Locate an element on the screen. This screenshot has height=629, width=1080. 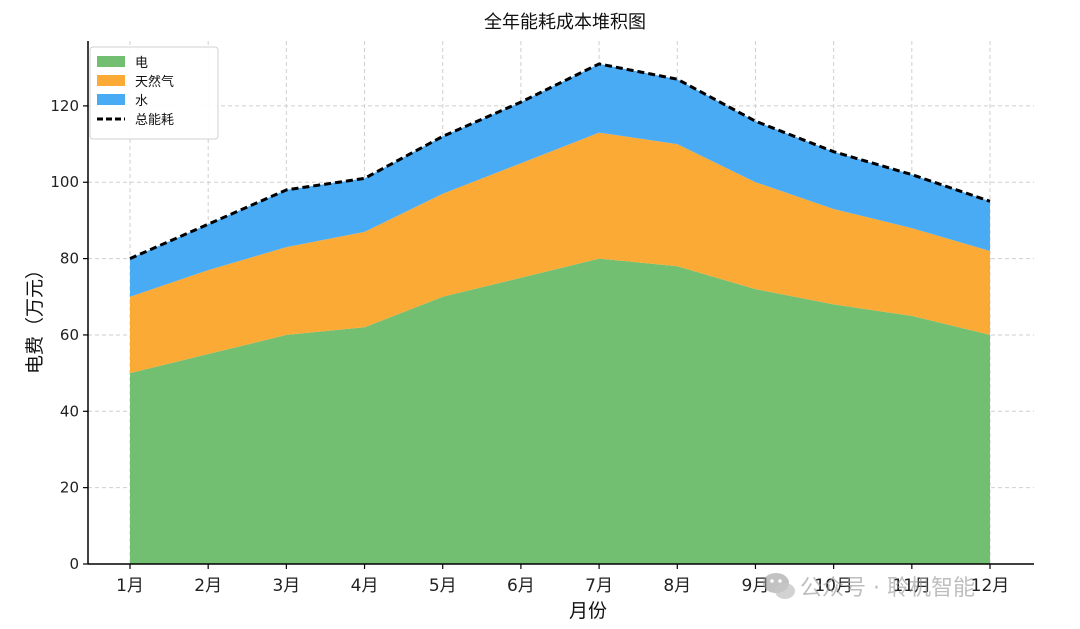
x-tick-label: 7月 is located at coordinates (599, 586).